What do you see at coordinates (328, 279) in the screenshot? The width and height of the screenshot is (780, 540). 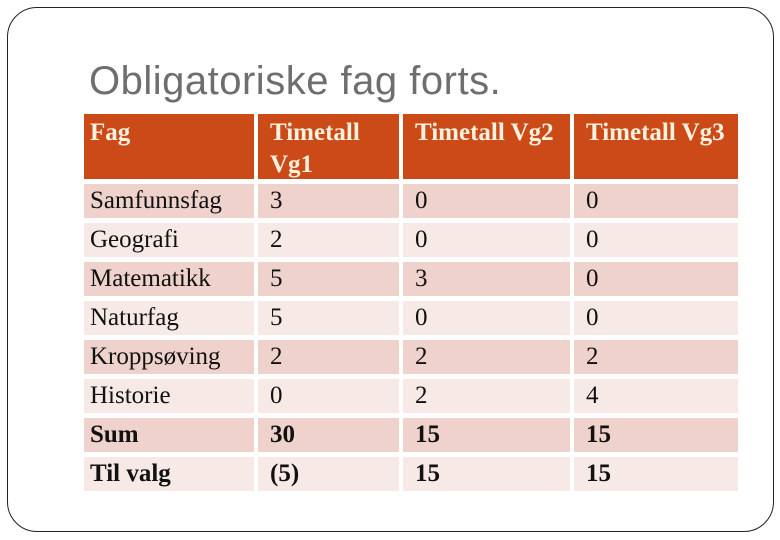 I see `cell-matematikk-vg1: 5` at bounding box center [328, 279].